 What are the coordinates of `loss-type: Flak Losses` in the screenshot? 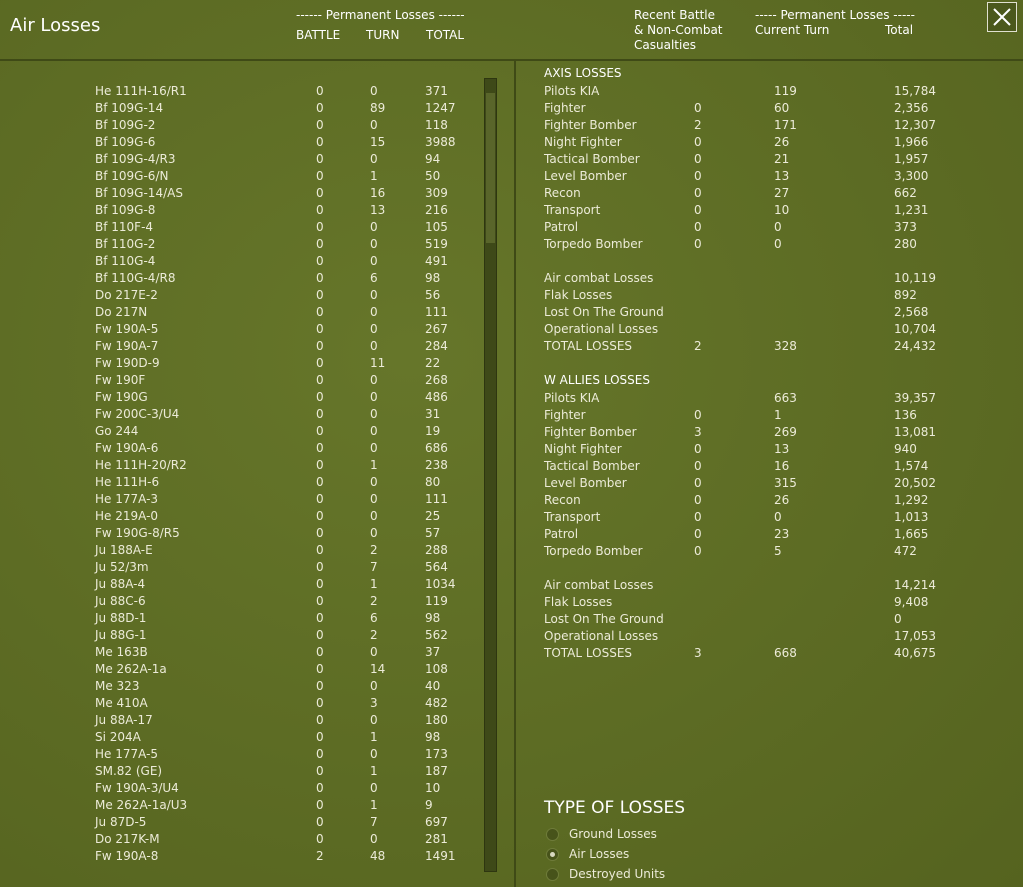 It's located at (578, 602).